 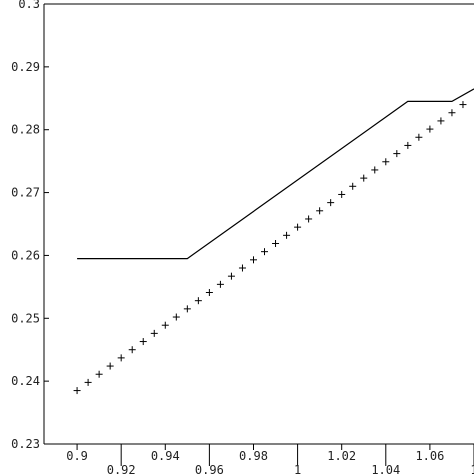 What do you see at coordinates (341, 456) in the screenshot?
I see `x-tick-label: 1.02` at bounding box center [341, 456].